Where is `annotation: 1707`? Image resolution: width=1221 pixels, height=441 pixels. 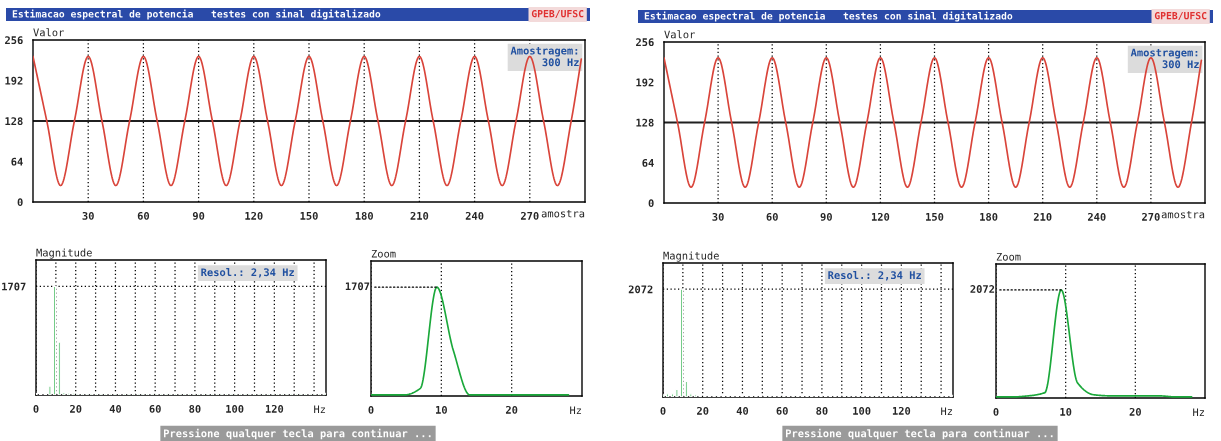 annotation: 1707 is located at coordinates (357, 286).